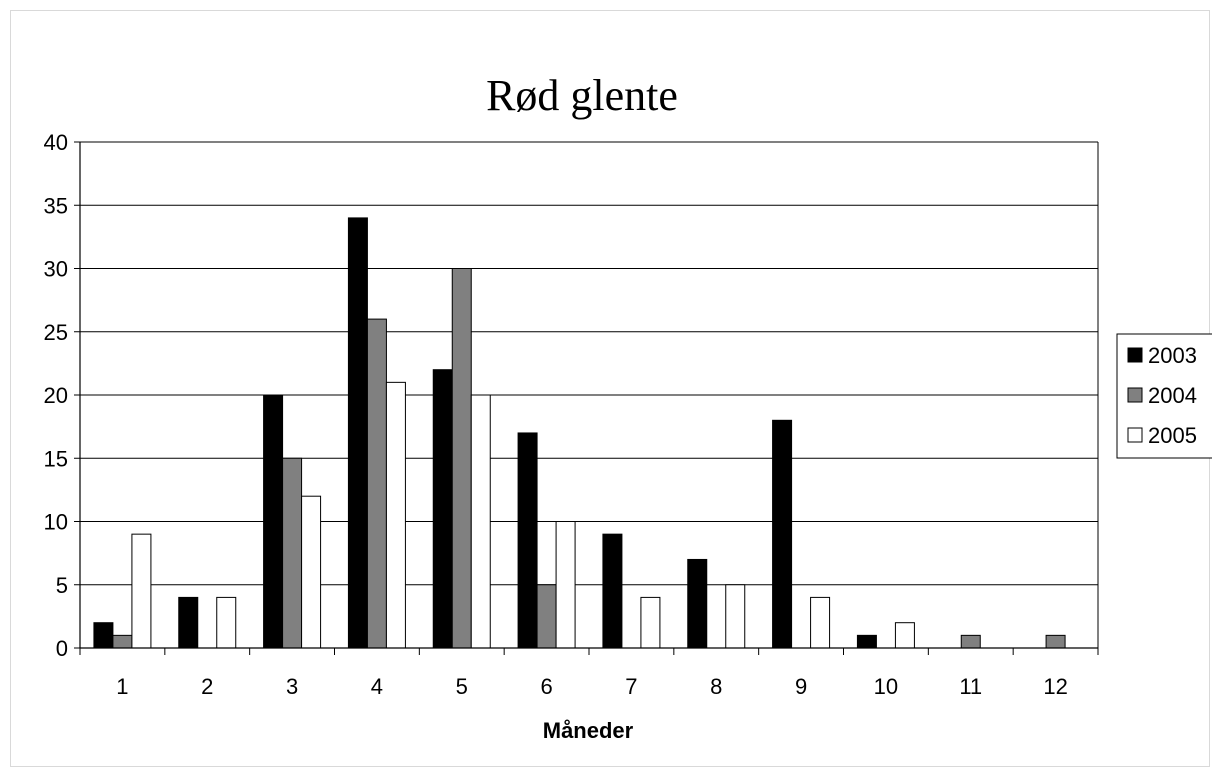 This screenshot has width=1212, height=769. I want to click on x-tick-label: 10, so click(886, 686).